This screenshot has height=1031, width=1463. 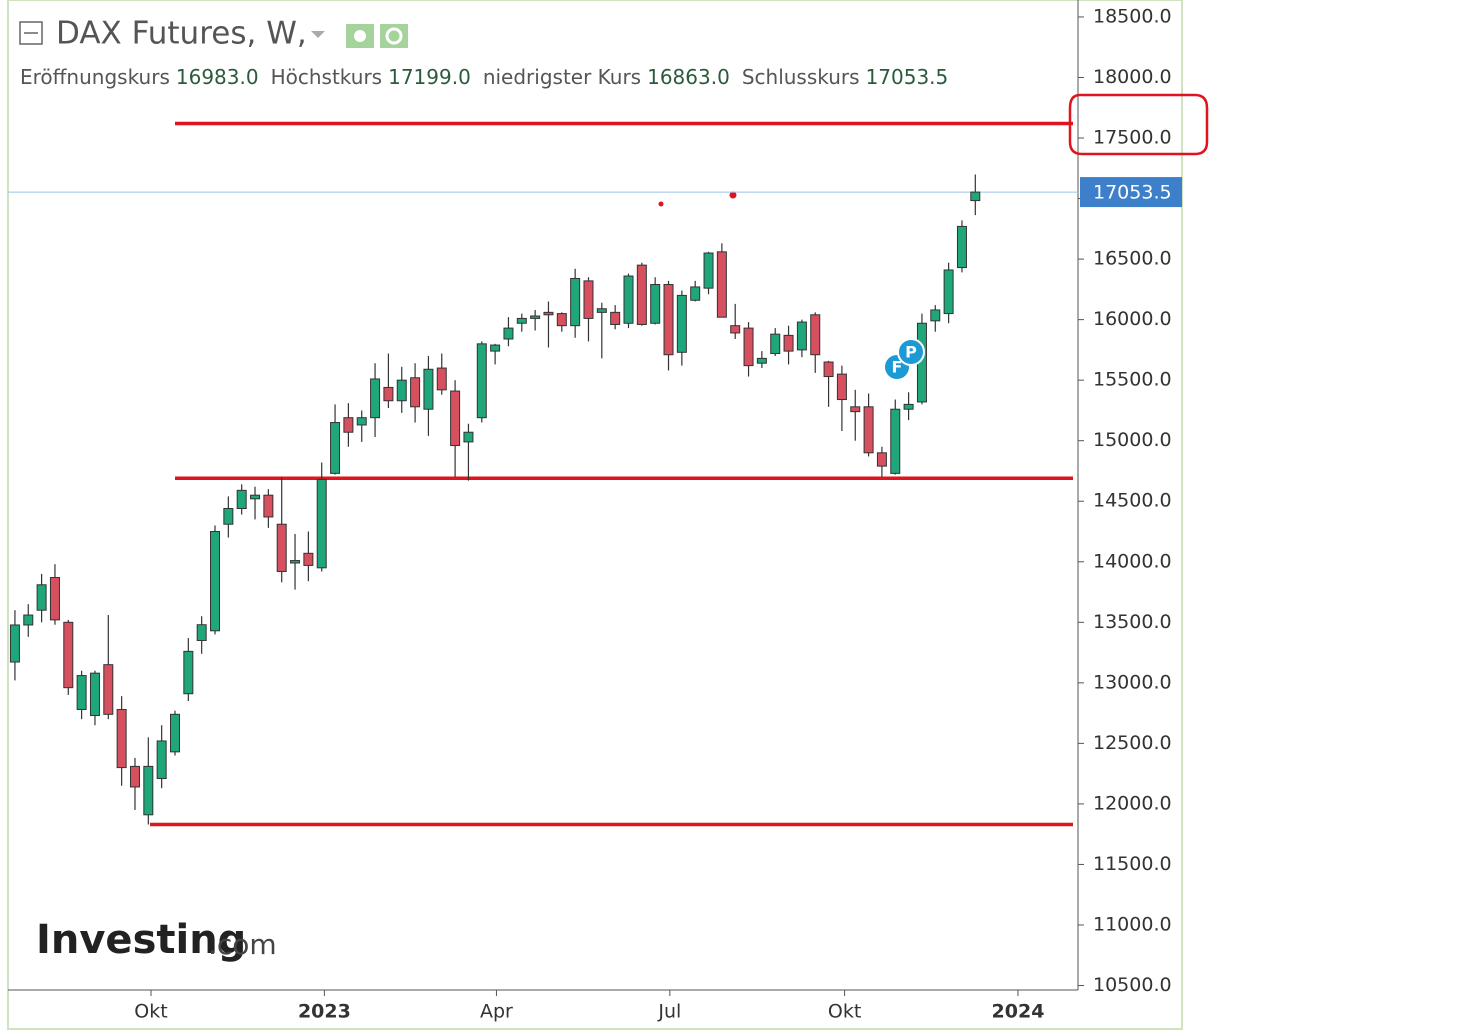 What do you see at coordinates (1132, 743) in the screenshot?
I see `y-tick-label: 12500.0` at bounding box center [1132, 743].